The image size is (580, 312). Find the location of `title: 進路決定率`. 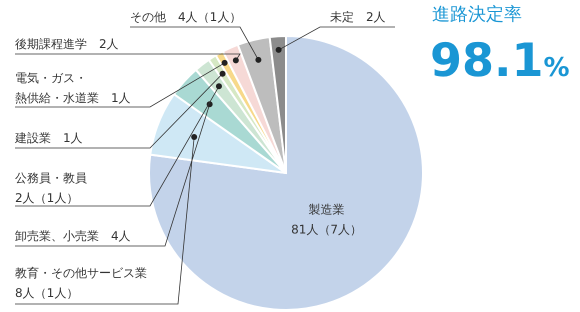

title: 進路決定率 is located at coordinates (477, 14).